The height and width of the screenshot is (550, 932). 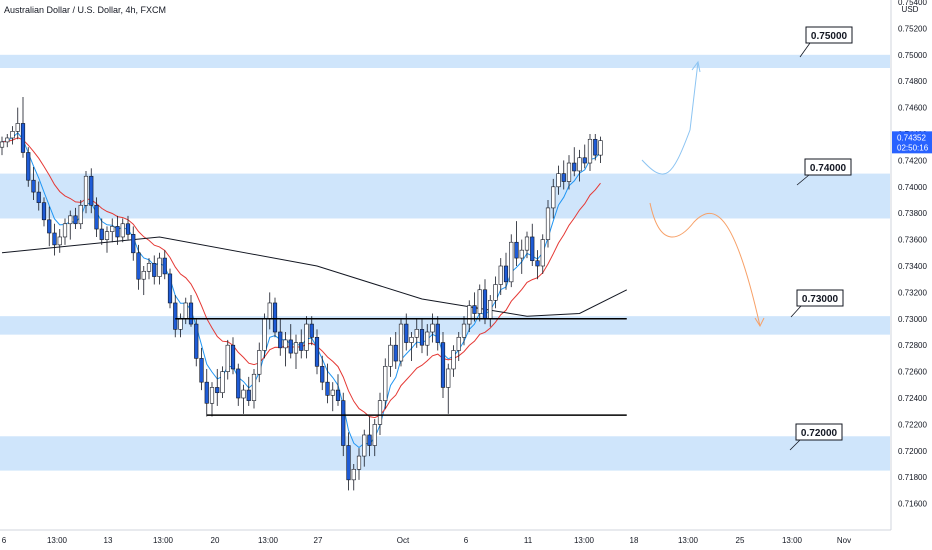 What do you see at coordinates (445, 453) in the screenshot?
I see `zone-0.72000` at bounding box center [445, 453].